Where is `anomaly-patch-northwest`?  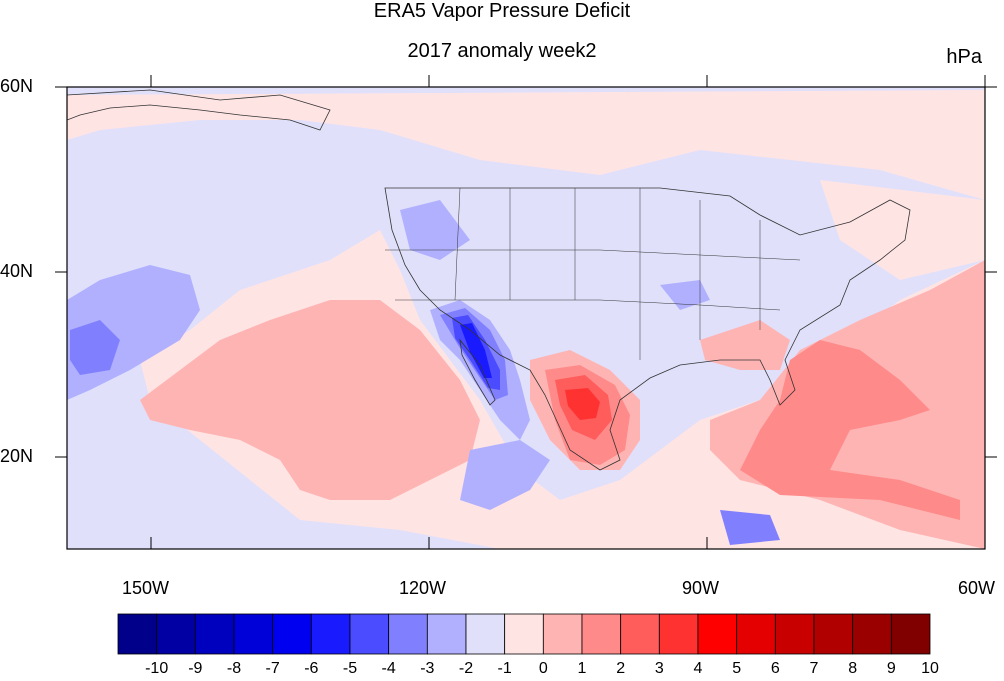 anomaly-patch-northwest is located at coordinates (435, 230).